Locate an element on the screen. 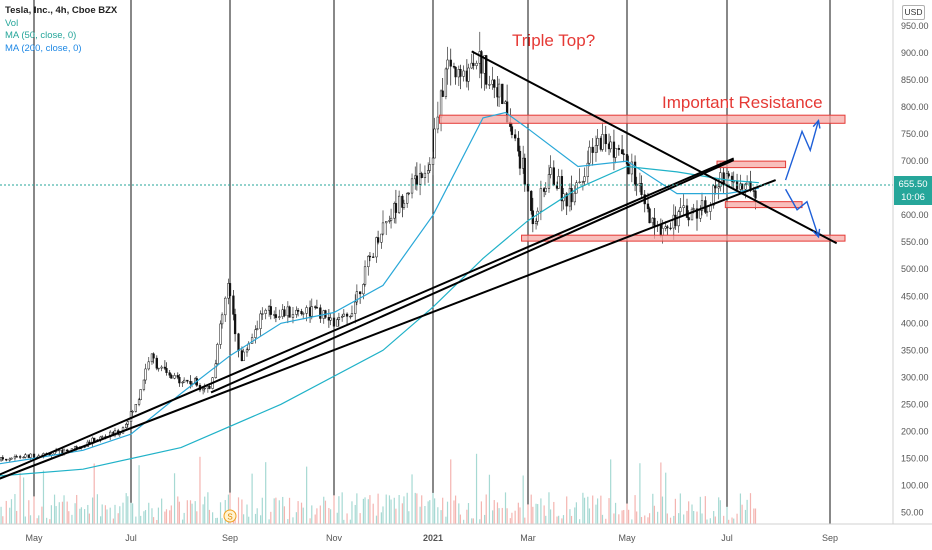 This screenshot has height=550, width=932. support-resistance-zones is located at coordinates (642, 178).